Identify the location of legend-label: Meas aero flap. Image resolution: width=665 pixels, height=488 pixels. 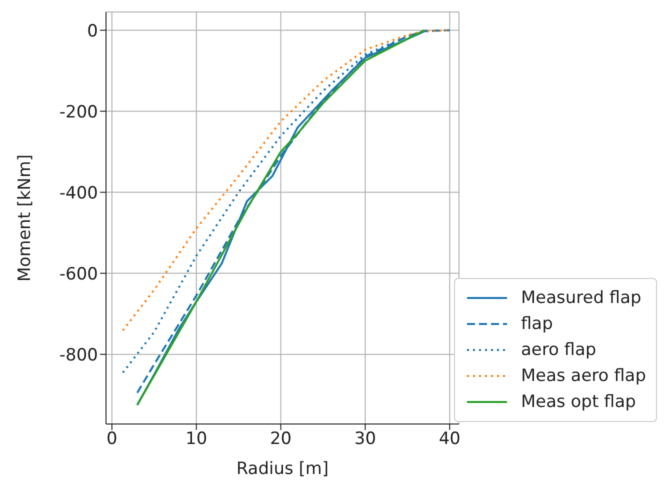
(583, 376).